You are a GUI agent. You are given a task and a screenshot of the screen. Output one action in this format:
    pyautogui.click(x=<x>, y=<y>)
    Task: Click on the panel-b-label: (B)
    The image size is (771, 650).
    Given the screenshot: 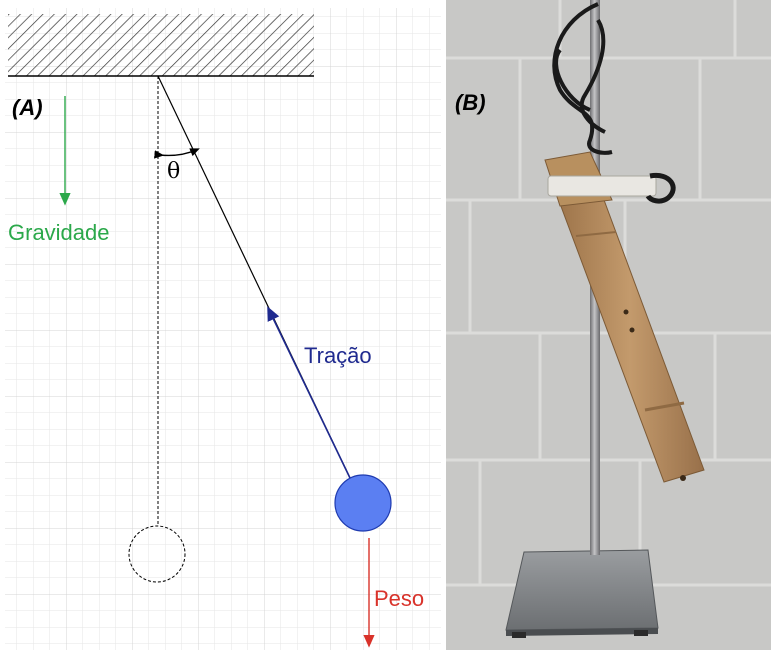 What is the action you would take?
    pyautogui.click(x=470, y=102)
    